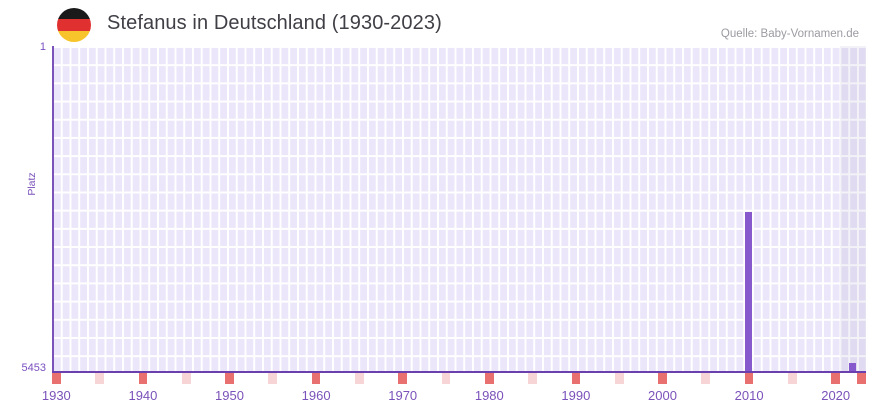 This screenshot has width=873, height=412. I want to click on y-axis-line, so click(53, 209).